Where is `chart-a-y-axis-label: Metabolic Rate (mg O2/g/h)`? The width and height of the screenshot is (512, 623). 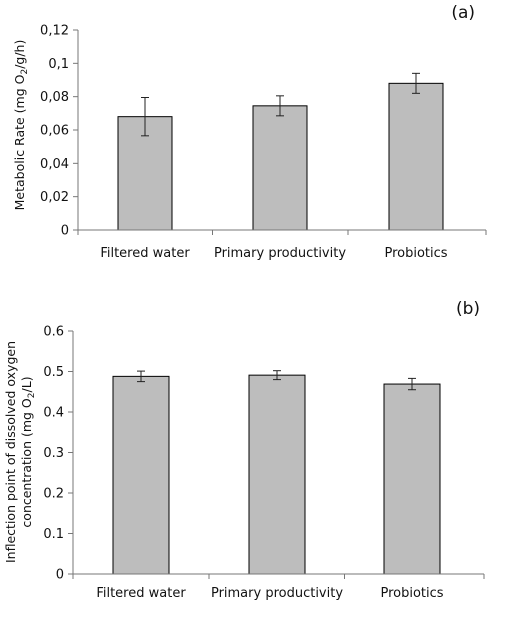 chart-a-y-axis-label: Metabolic Rate (mg O2/g/h) is located at coordinates (21, 125).